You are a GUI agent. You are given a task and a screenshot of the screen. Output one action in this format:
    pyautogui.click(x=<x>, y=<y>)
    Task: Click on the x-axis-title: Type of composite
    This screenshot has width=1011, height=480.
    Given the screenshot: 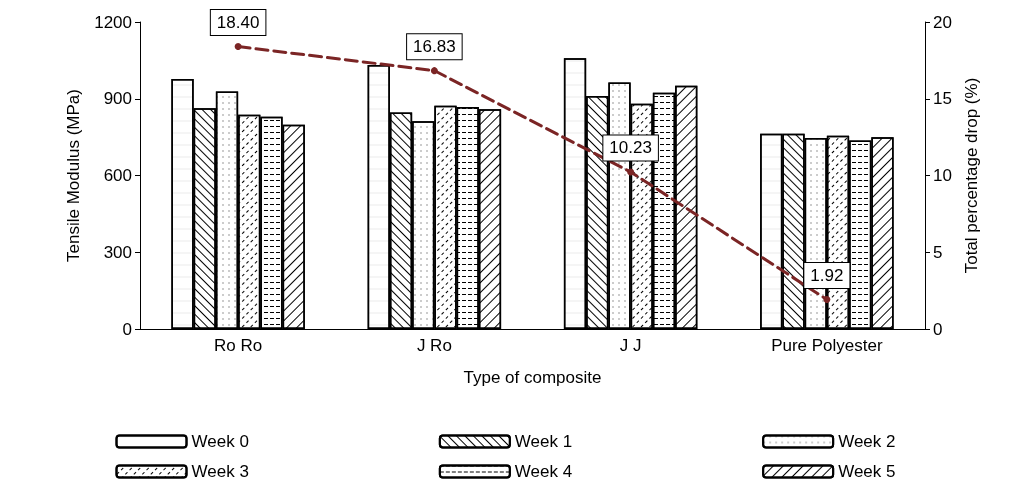 What is the action you would take?
    pyautogui.click(x=532, y=377)
    